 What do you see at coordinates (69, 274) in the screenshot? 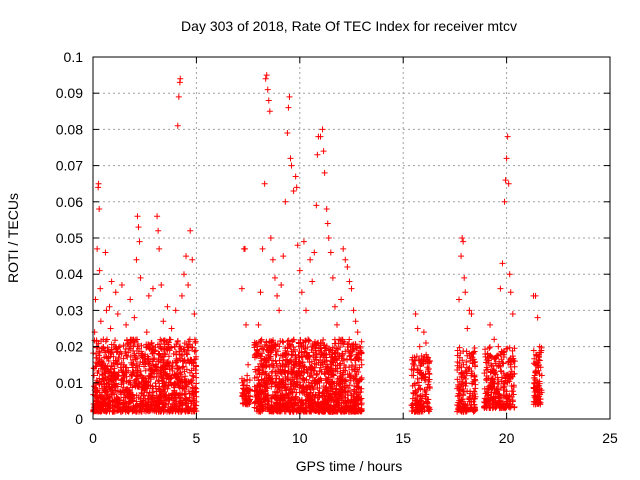
I see `y-tick-label: 0.04` at bounding box center [69, 274].